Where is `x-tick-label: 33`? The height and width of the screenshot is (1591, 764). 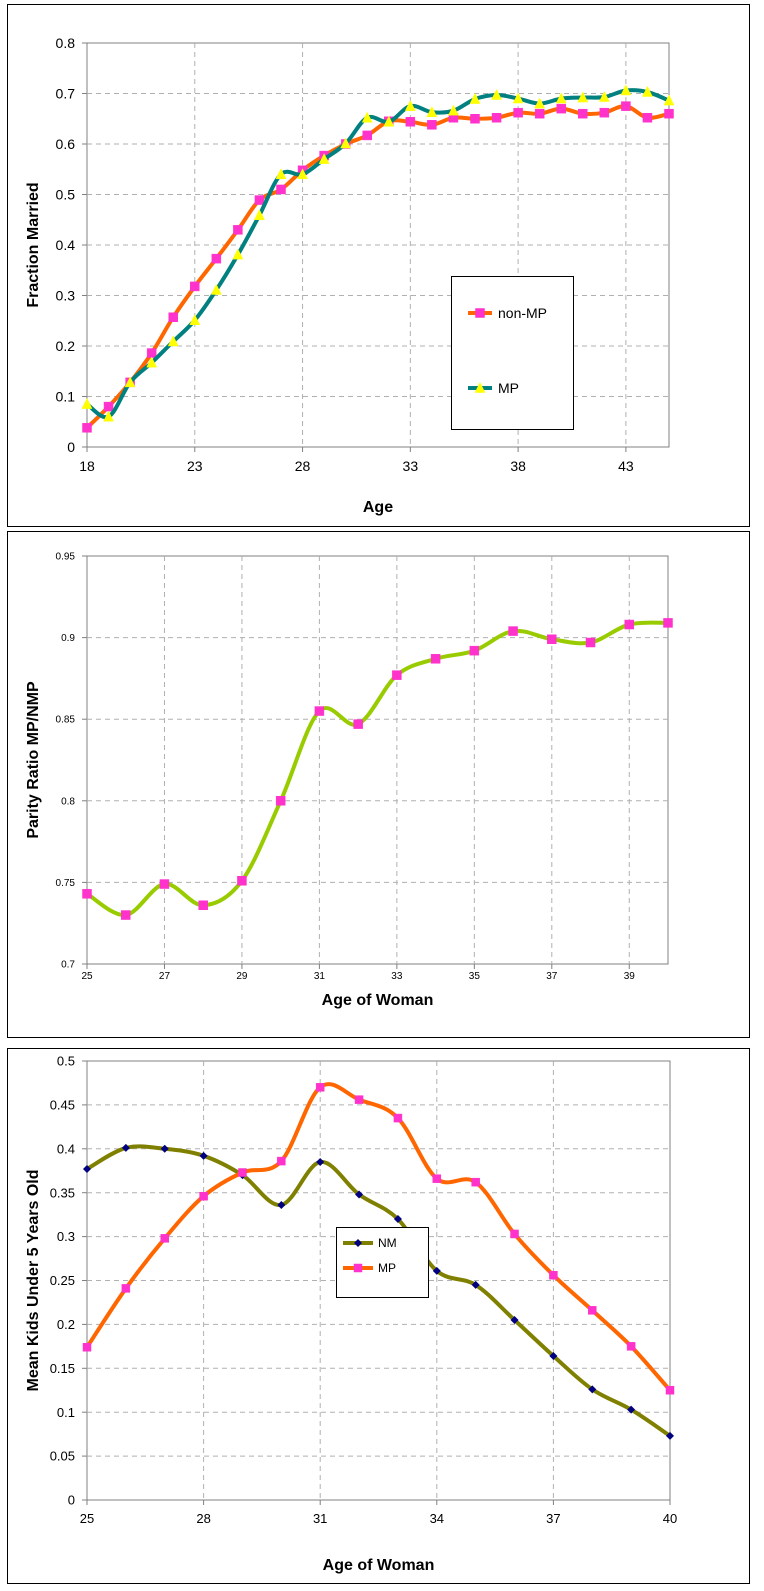
x-tick-label: 33 is located at coordinates (397, 976).